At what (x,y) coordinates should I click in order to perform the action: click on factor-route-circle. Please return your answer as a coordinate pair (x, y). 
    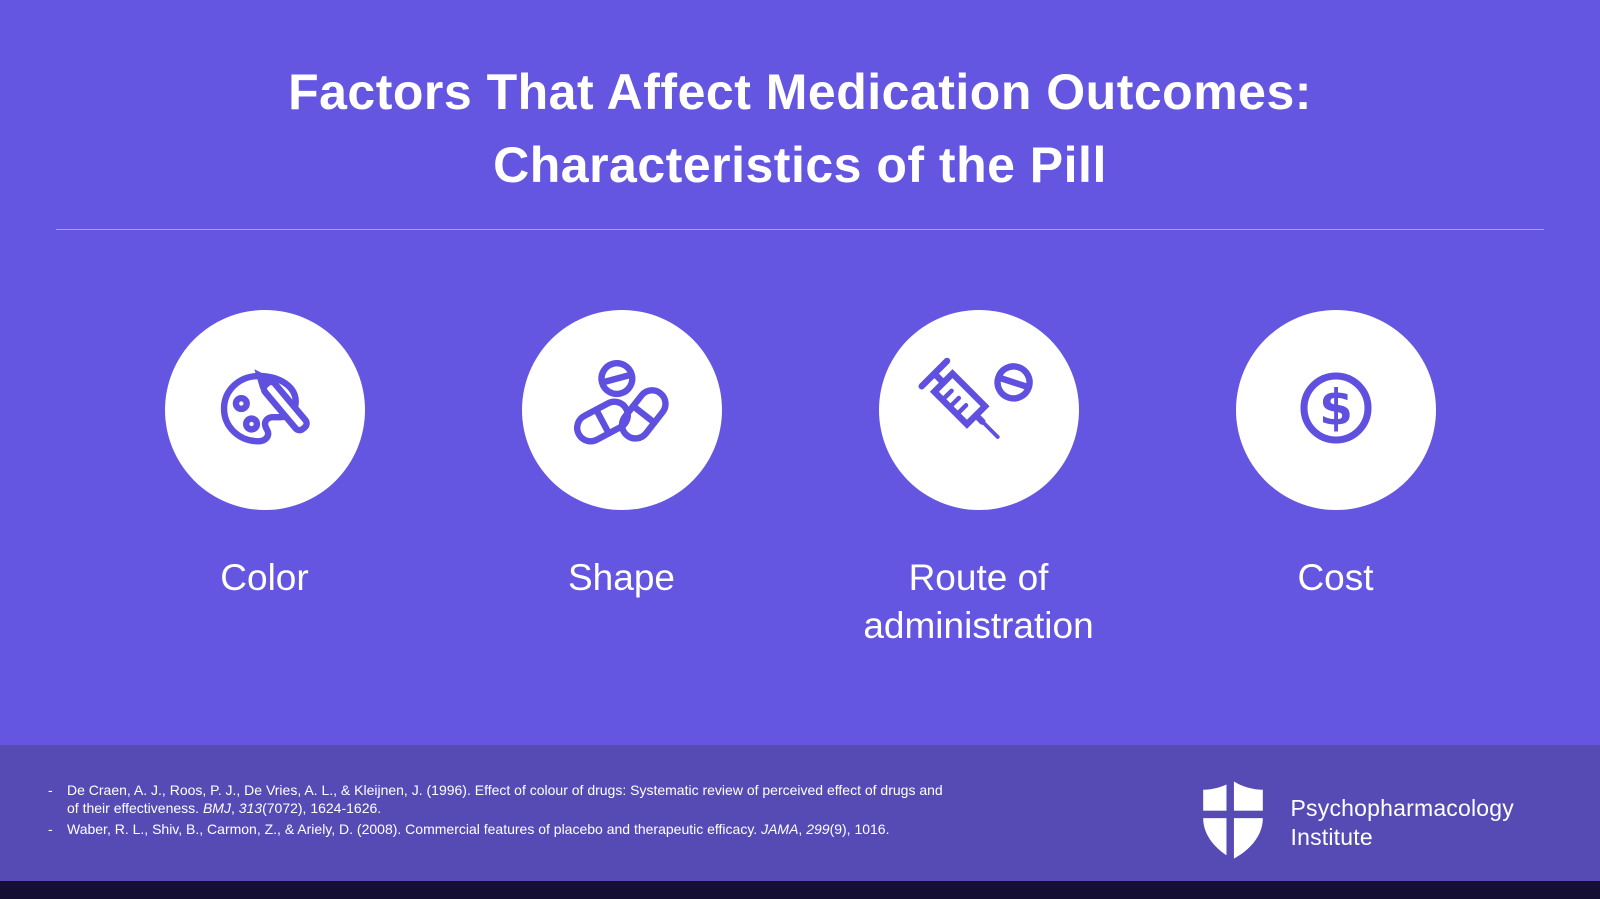
    Looking at the image, I should click on (978, 410).